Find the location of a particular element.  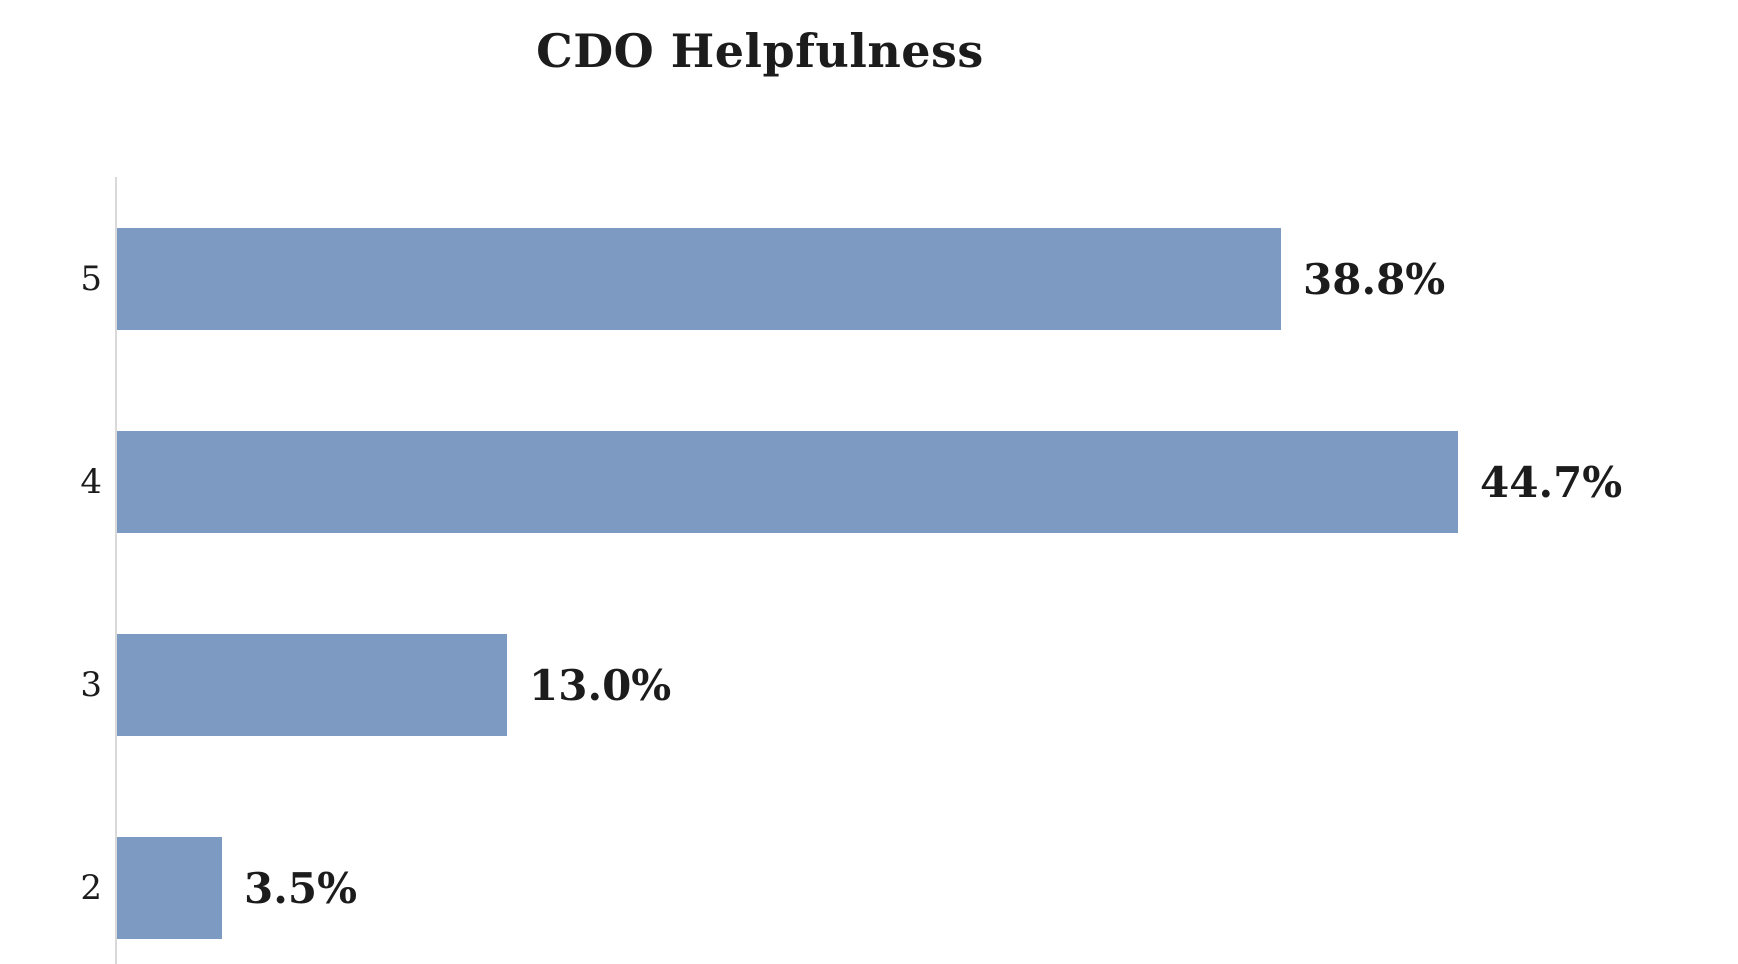

value-label: 44.7% is located at coordinates (1551, 482).